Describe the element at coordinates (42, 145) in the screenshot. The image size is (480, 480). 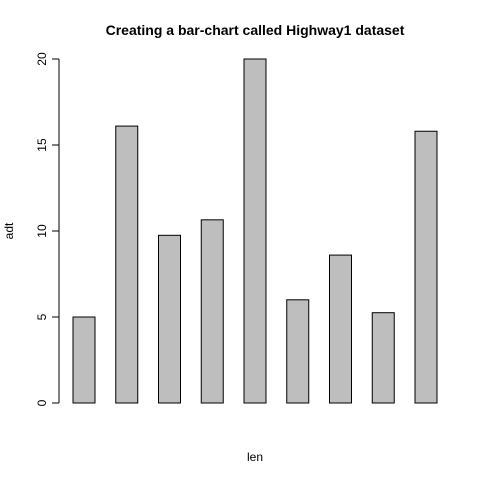
I see `y-tick-label-15: 15` at that location.